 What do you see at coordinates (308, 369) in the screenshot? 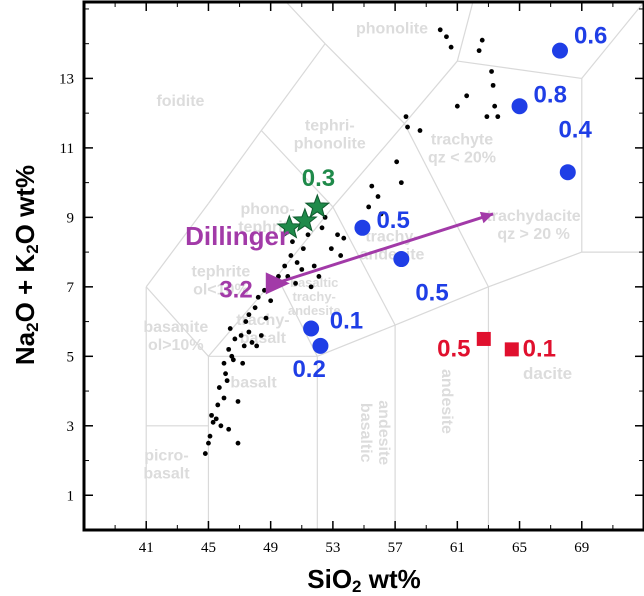
I see `annotation-label: 0.2` at bounding box center [308, 369].